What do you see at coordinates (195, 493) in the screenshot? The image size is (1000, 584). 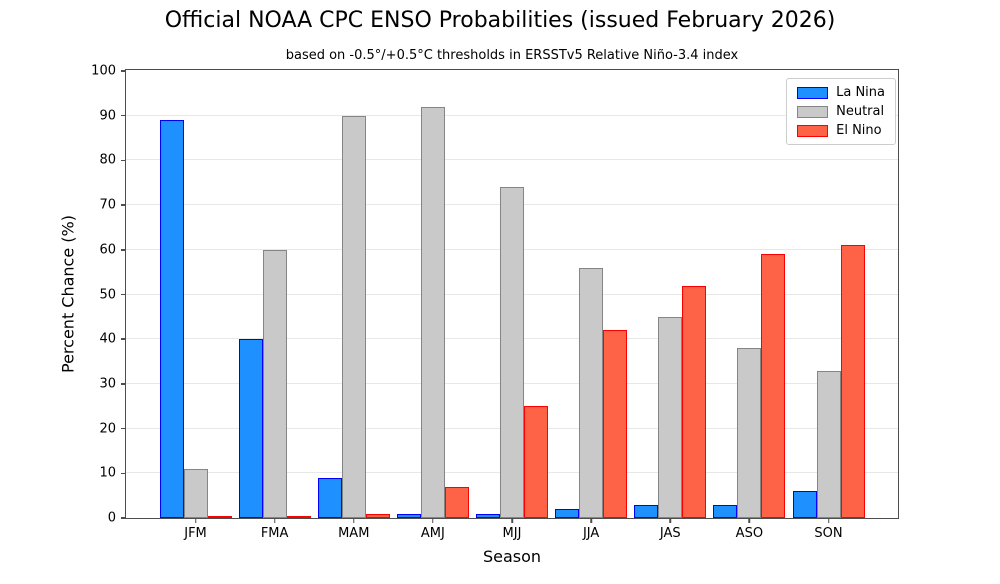 I see `bar-neutral-jfm` at bounding box center [195, 493].